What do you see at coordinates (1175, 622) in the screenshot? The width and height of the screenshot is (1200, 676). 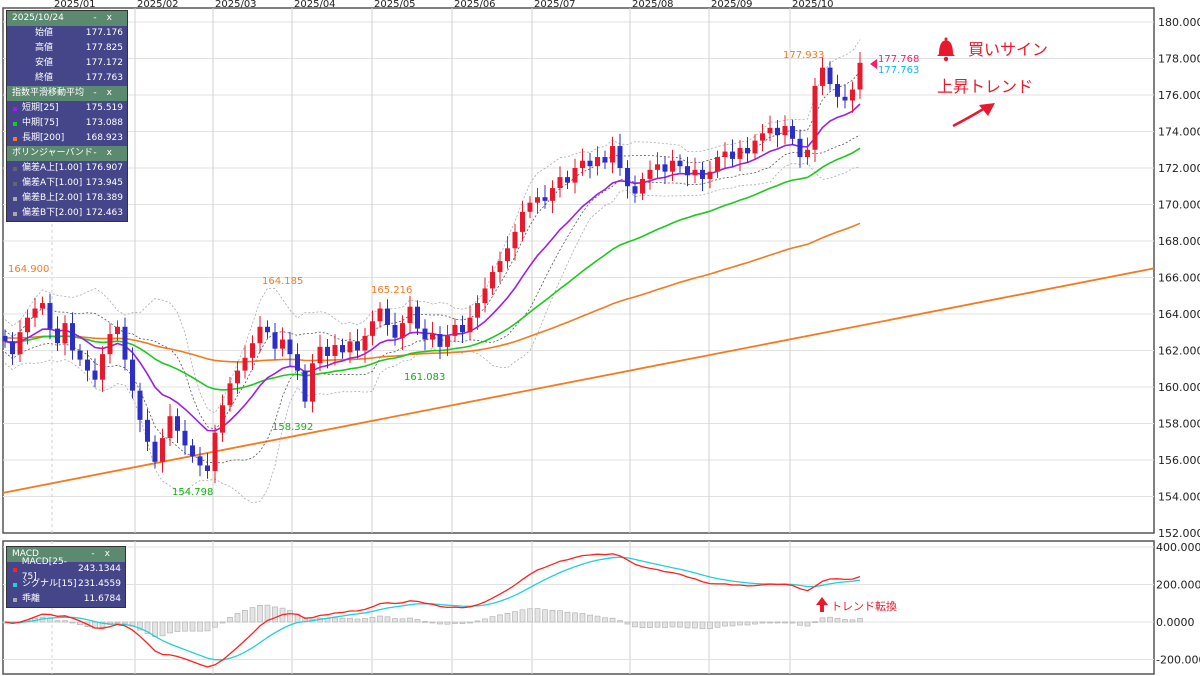 I see `macd-y-tick-label: 0.0000` at bounding box center [1175, 622].